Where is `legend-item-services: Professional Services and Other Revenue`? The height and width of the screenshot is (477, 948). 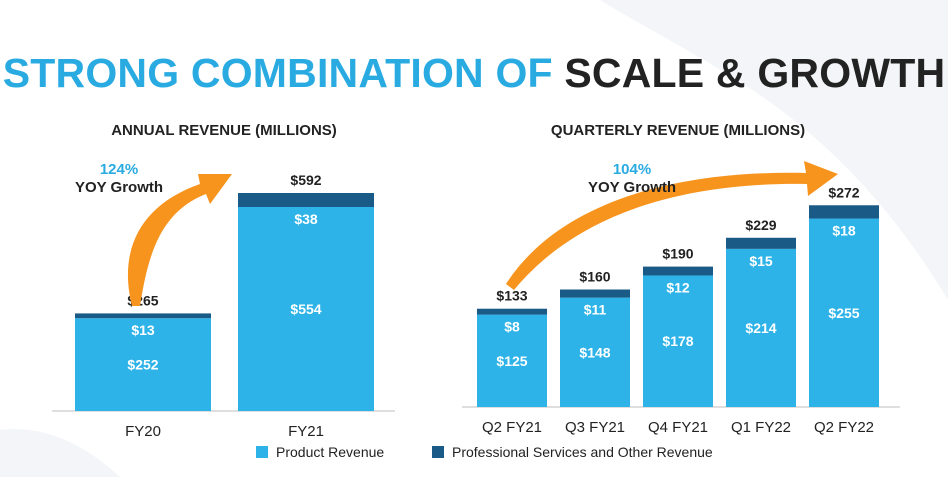 legend-item-services: Professional Services and Other Revenue is located at coordinates (572, 452).